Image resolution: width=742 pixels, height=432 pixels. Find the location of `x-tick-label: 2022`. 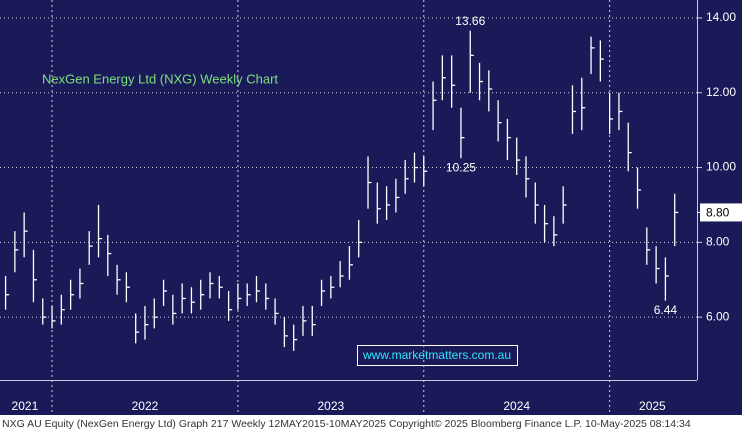

x-tick-label: 2022 is located at coordinates (145, 406).